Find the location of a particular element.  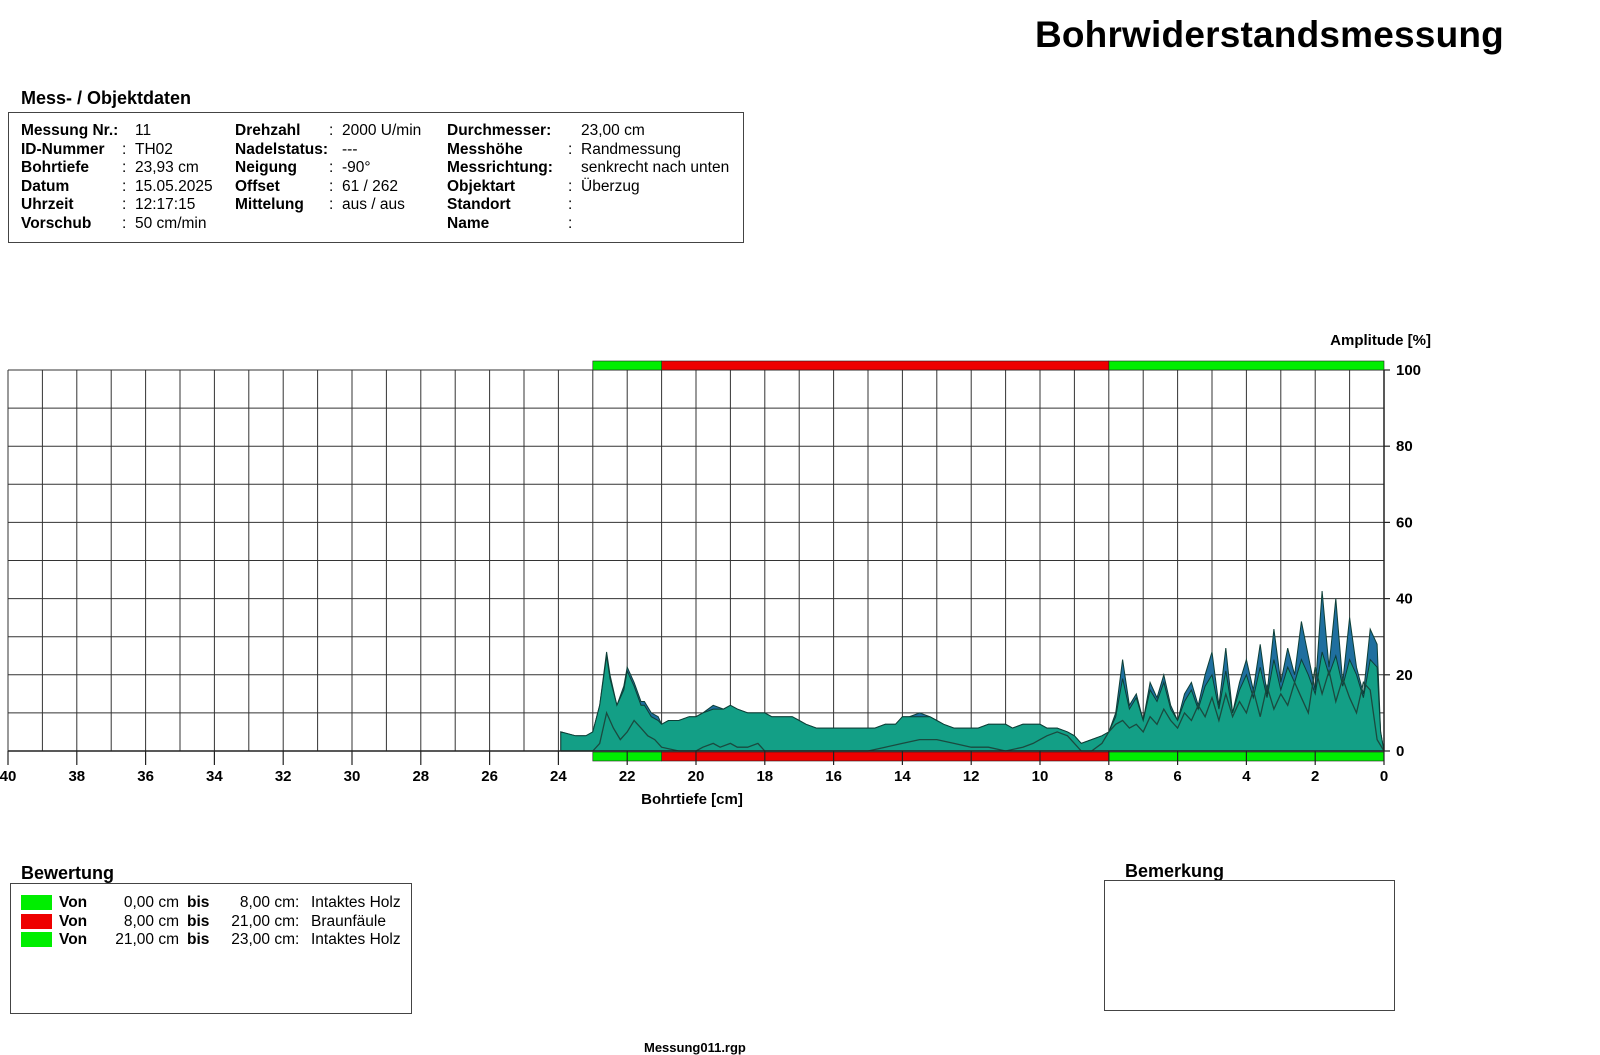

y-axis-title: Amplitude [%] is located at coordinates (1380, 340).